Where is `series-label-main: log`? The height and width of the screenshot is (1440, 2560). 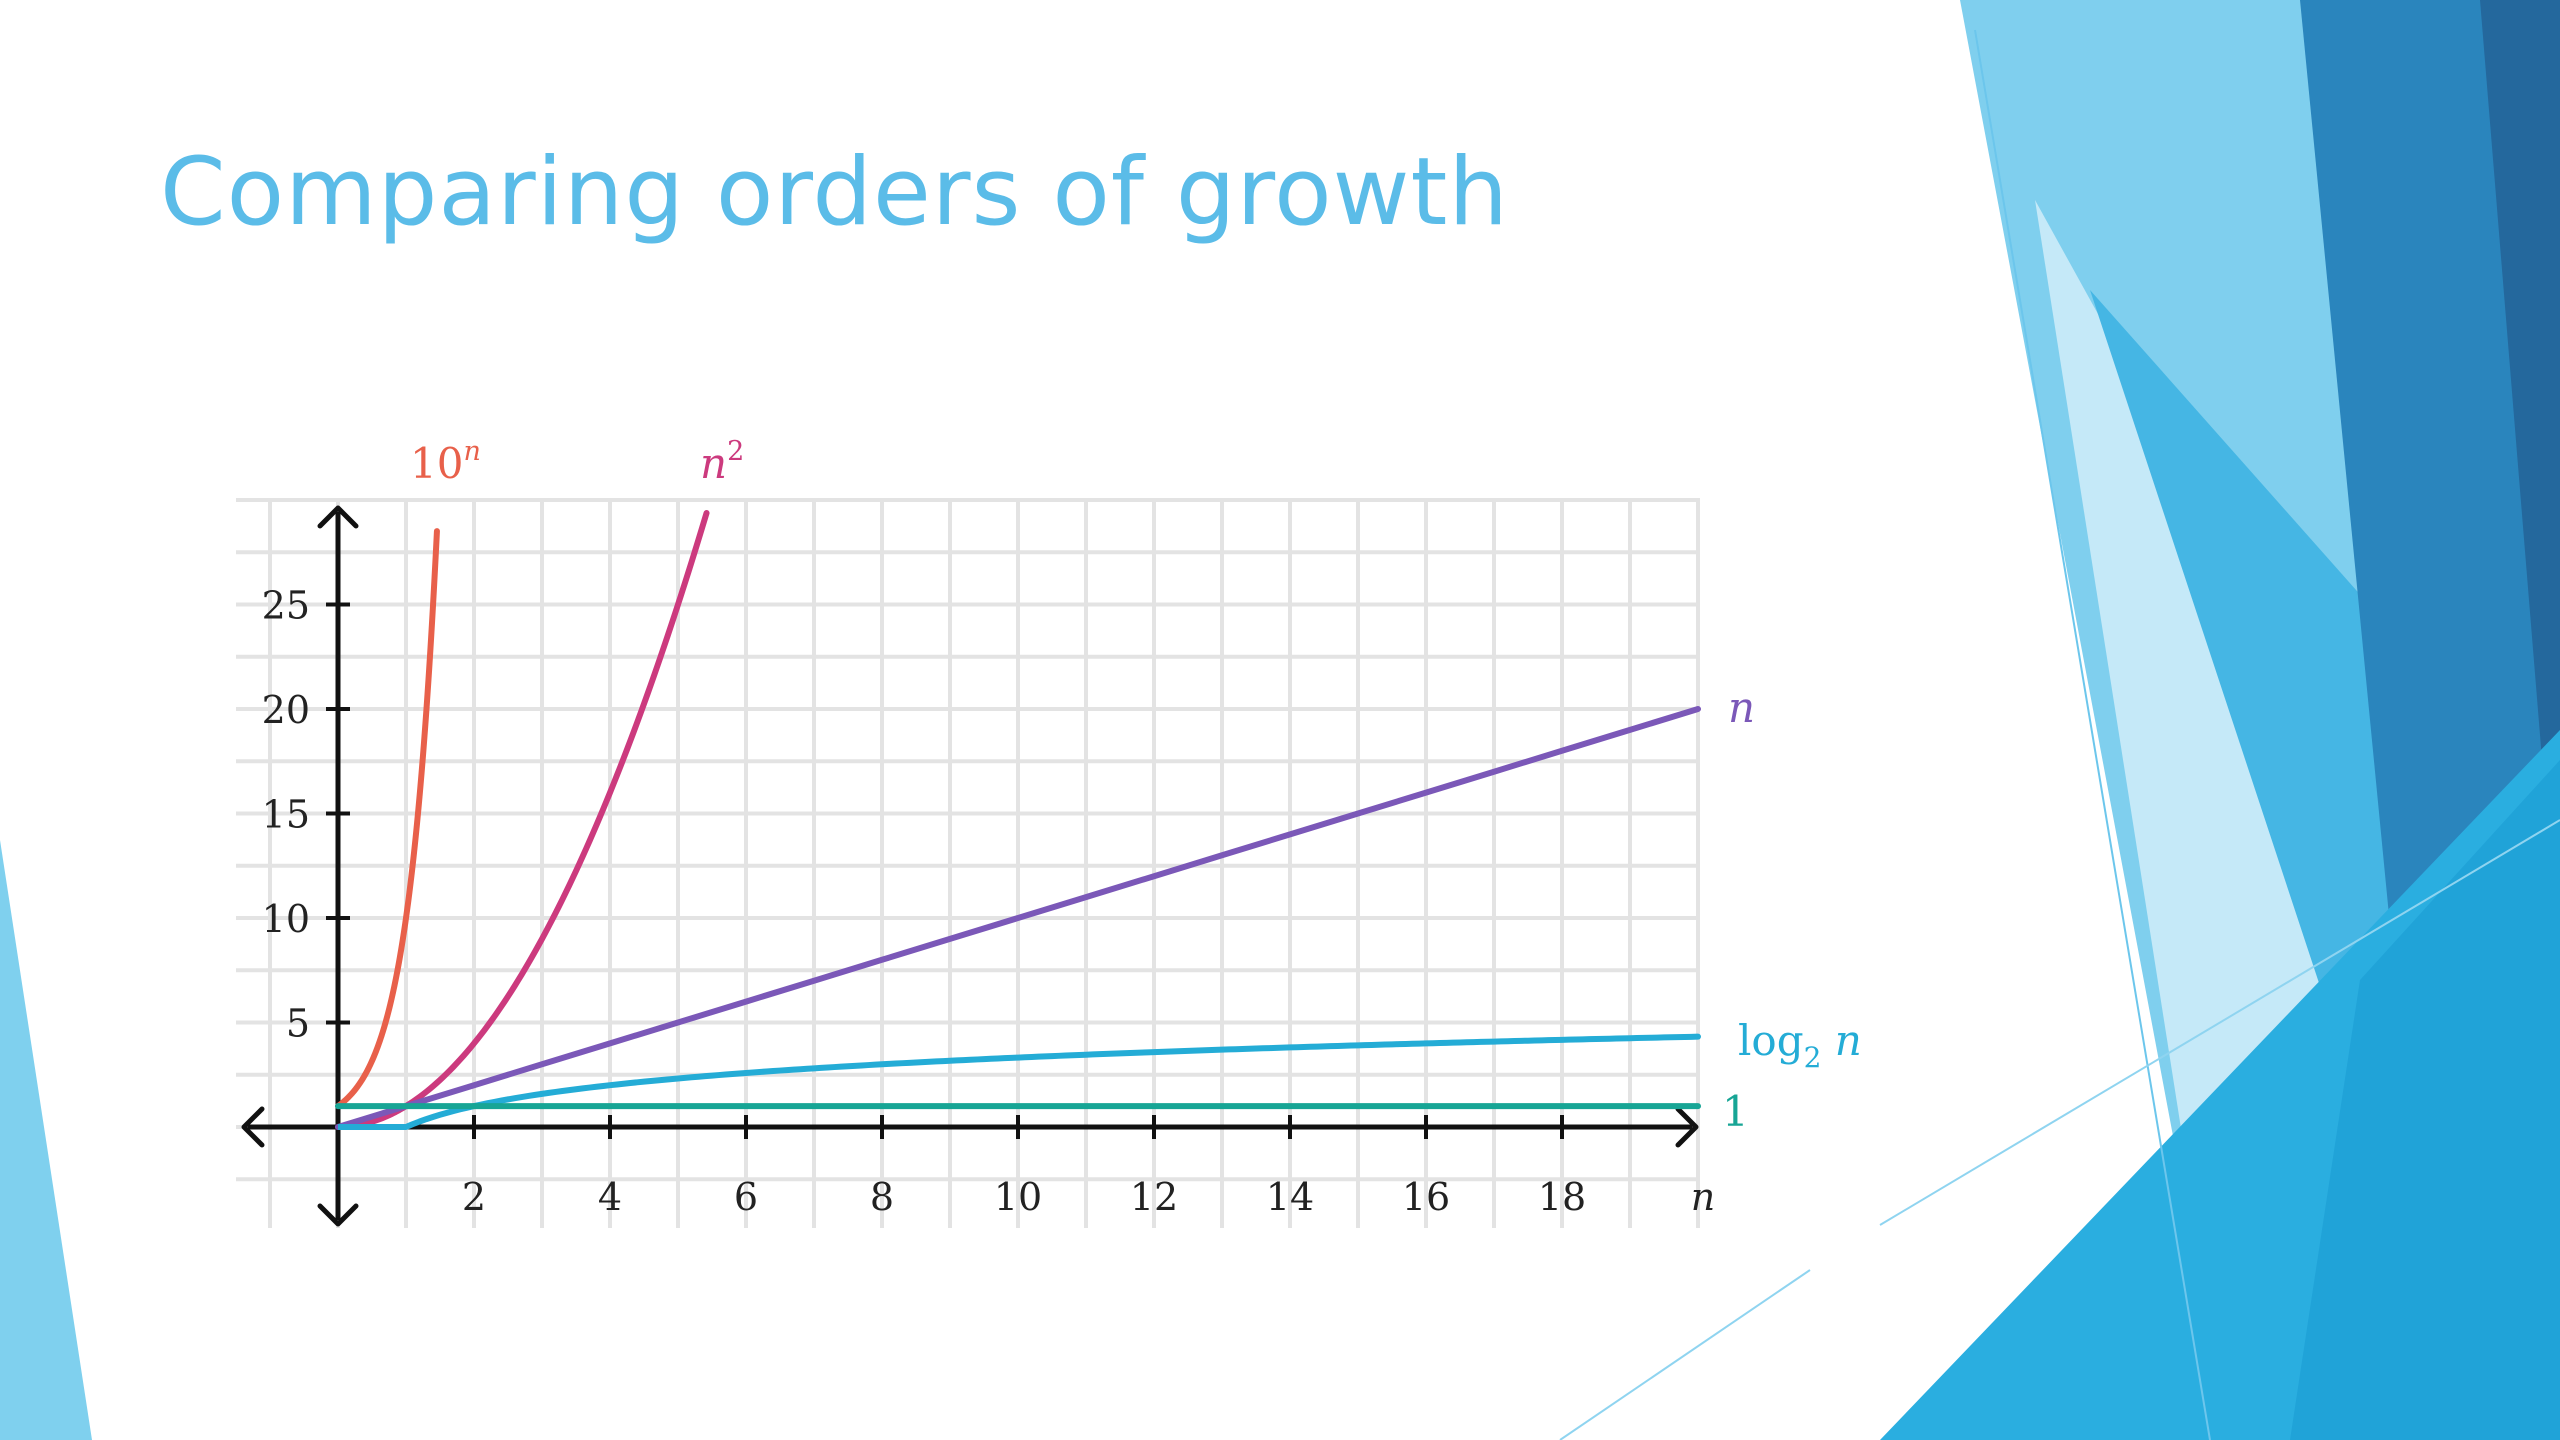 series-label-main: log is located at coordinates (1771, 1040).